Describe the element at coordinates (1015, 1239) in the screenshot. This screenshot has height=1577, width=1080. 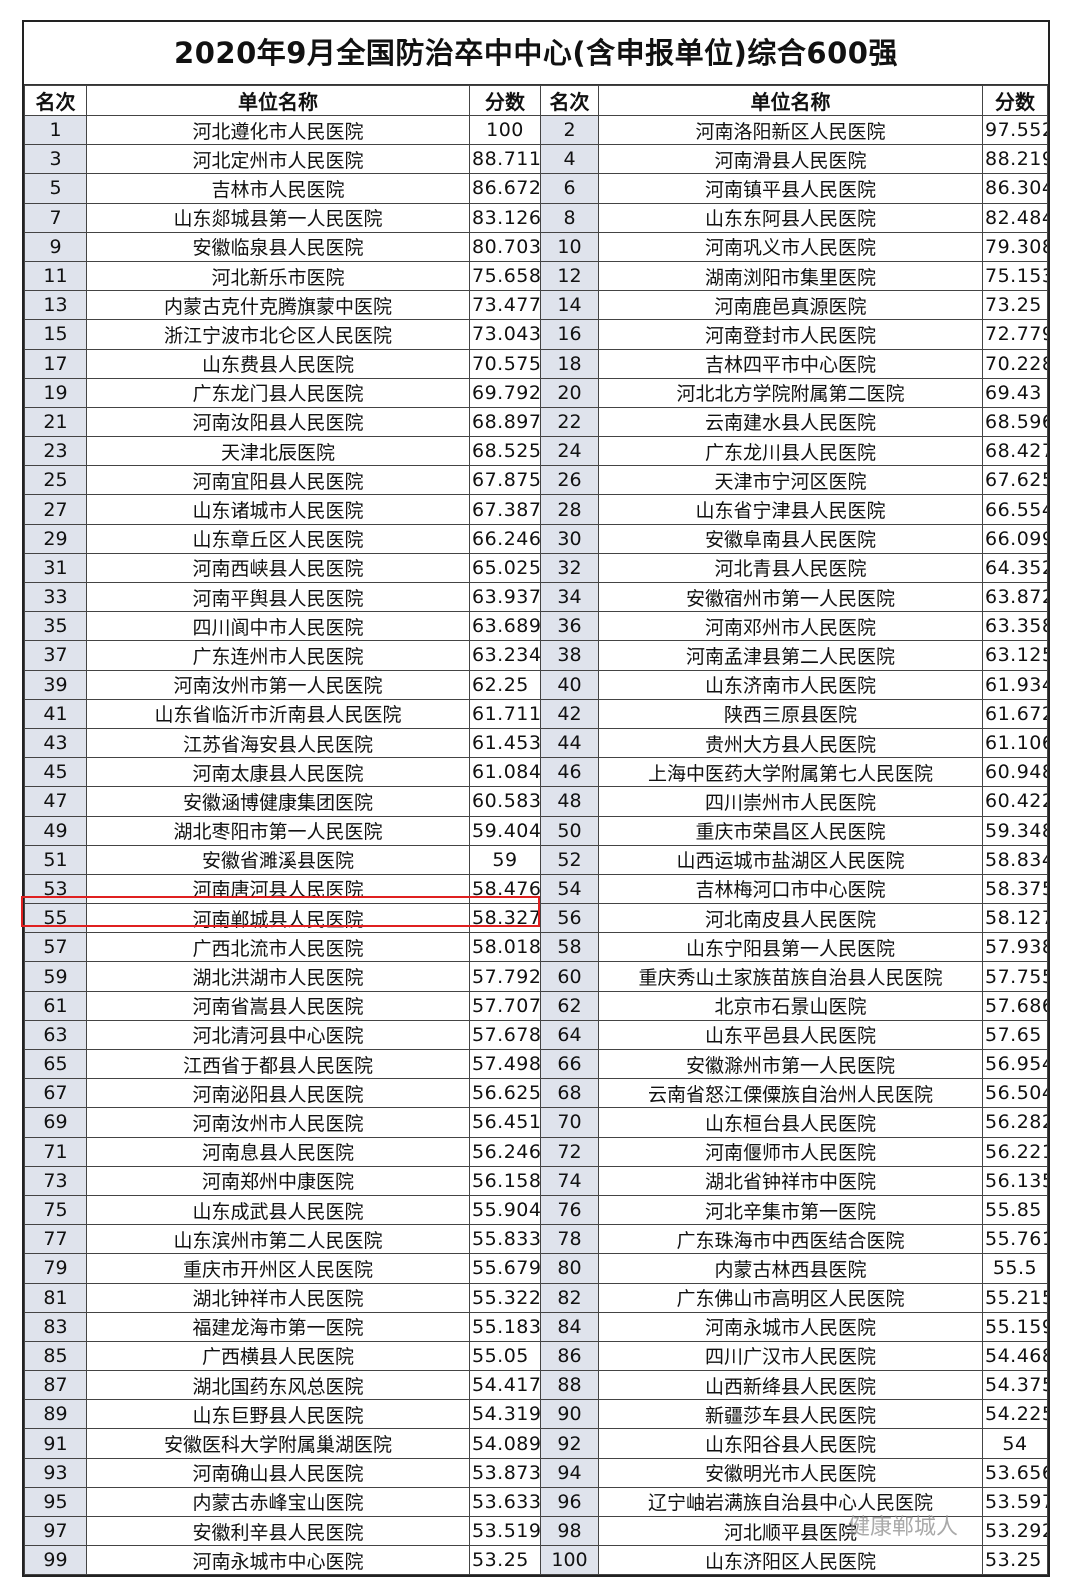
I see `score-cell: 55.761` at that location.